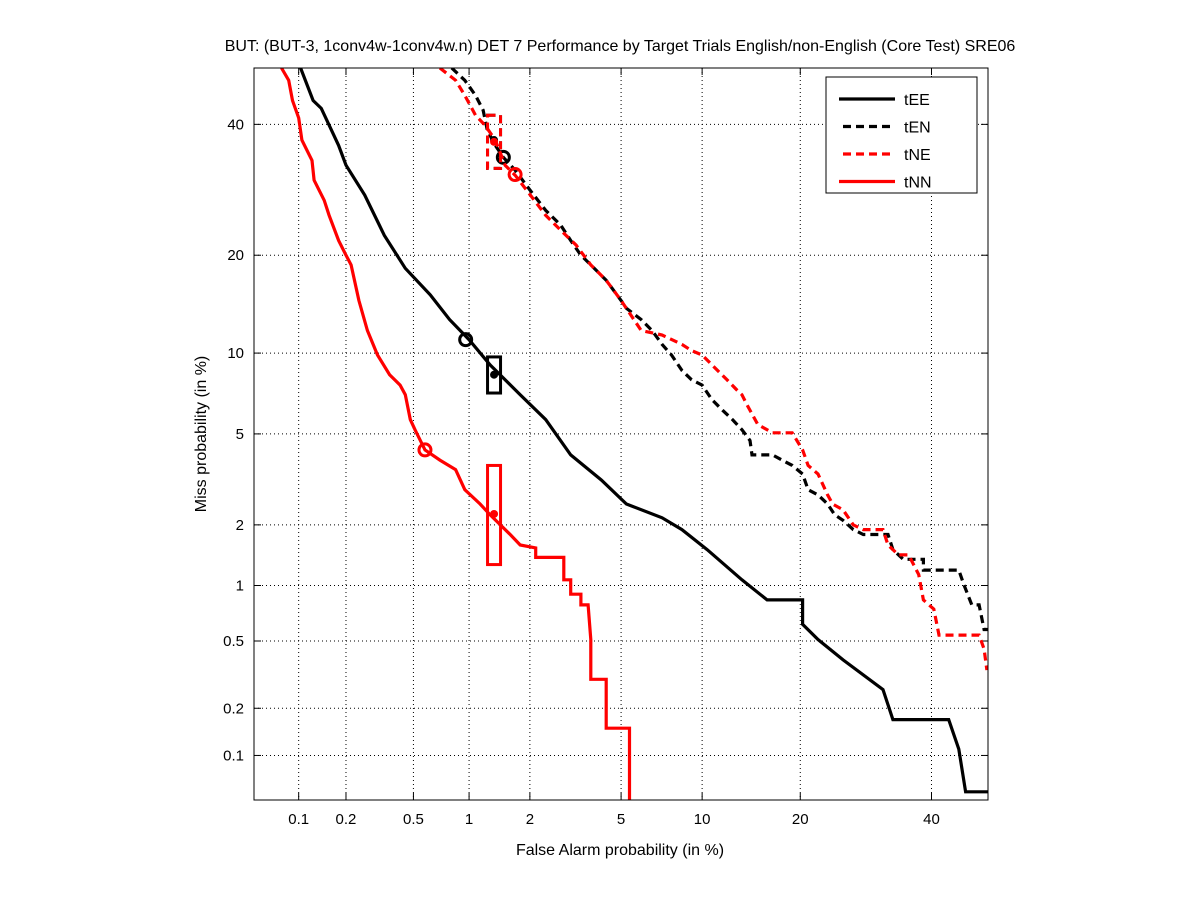 Image resolution: width=1201 pixels, height=905 pixels. Describe the element at coordinates (425, 450) in the screenshot. I see `min-dcf-marker-tNN` at that location.